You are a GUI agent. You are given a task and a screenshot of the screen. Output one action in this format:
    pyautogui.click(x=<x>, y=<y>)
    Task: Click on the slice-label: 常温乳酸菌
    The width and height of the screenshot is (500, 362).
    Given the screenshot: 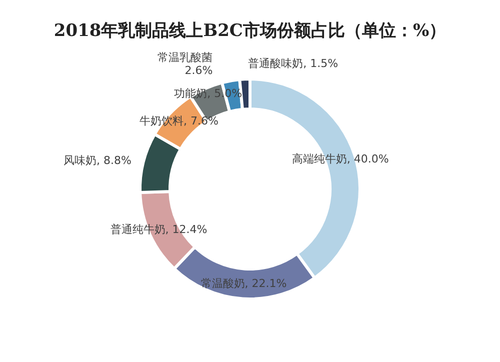 What is the action you would take?
    pyautogui.click(x=185, y=57)
    